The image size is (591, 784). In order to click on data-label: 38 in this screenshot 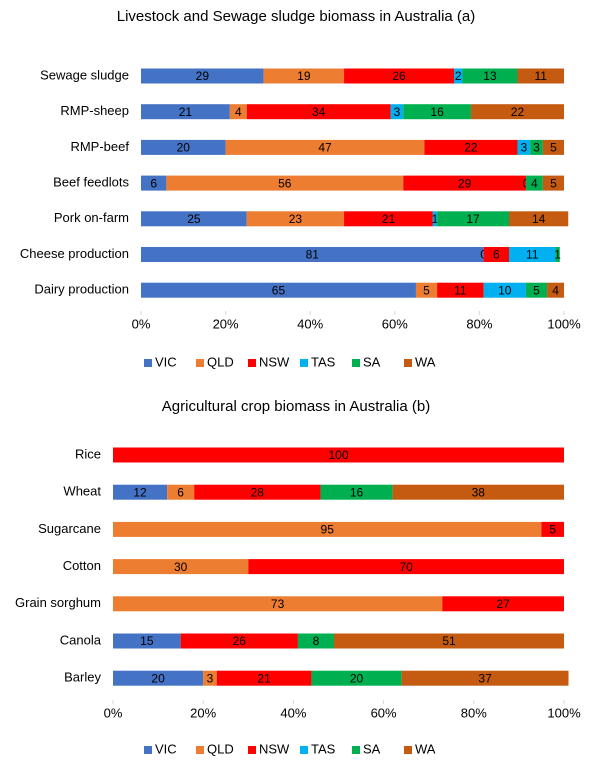, I will do `click(479, 492)`.